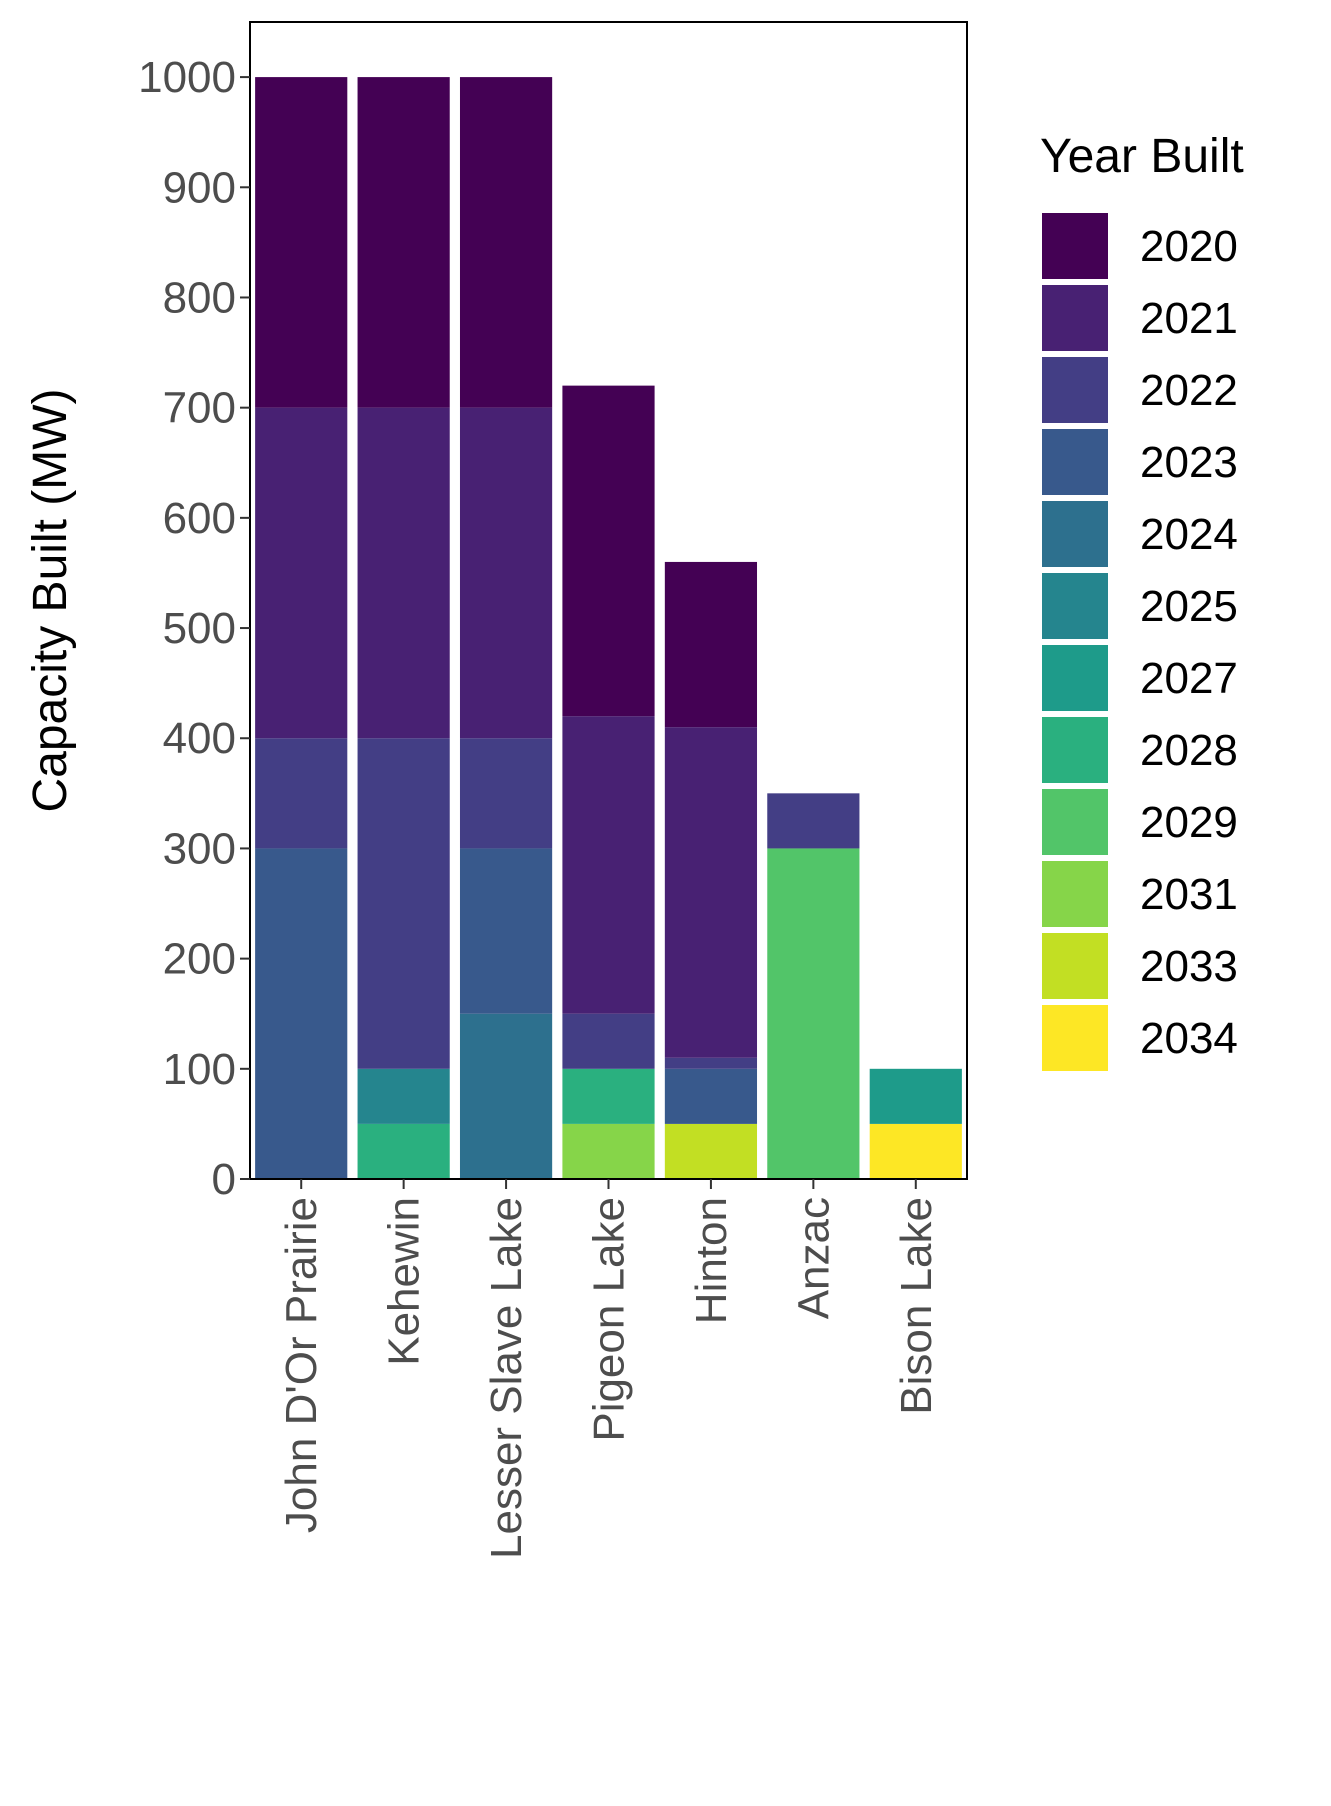 The width and height of the screenshot is (1331, 1806). Describe the element at coordinates (199, 848) in the screenshot. I see `y-tick-label: 300` at that location.